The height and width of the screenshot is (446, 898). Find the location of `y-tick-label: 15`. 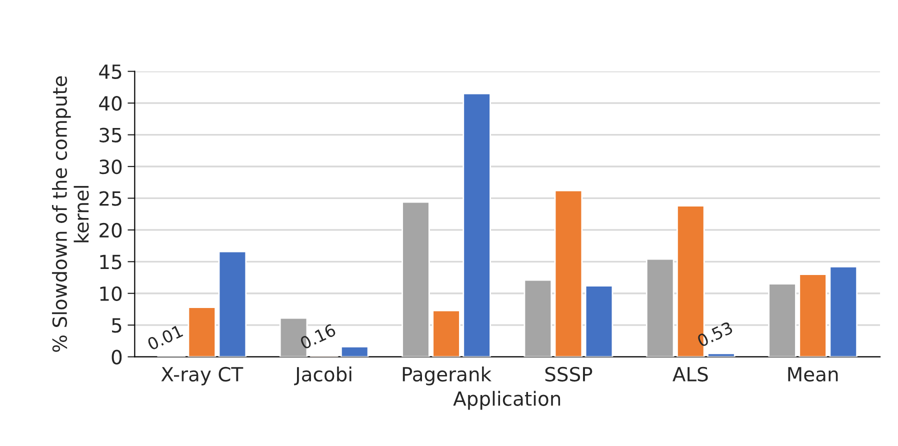

y-tick-label: 15 is located at coordinates (111, 262).